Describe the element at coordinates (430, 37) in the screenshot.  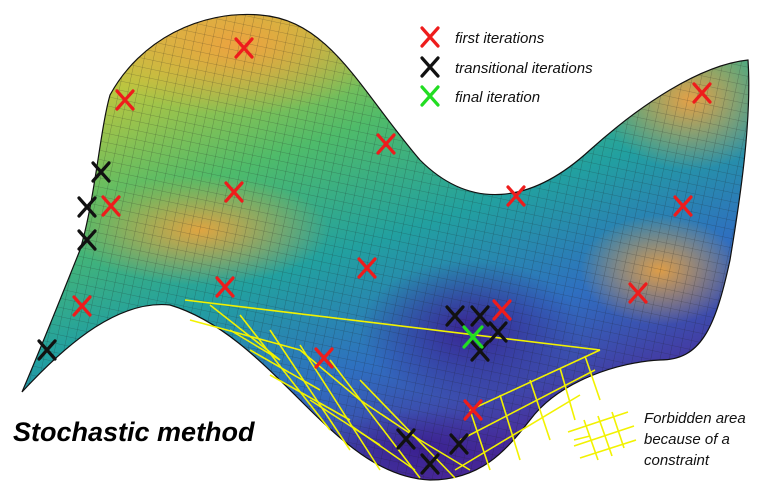
I see `legend-red-cross-icon` at that location.